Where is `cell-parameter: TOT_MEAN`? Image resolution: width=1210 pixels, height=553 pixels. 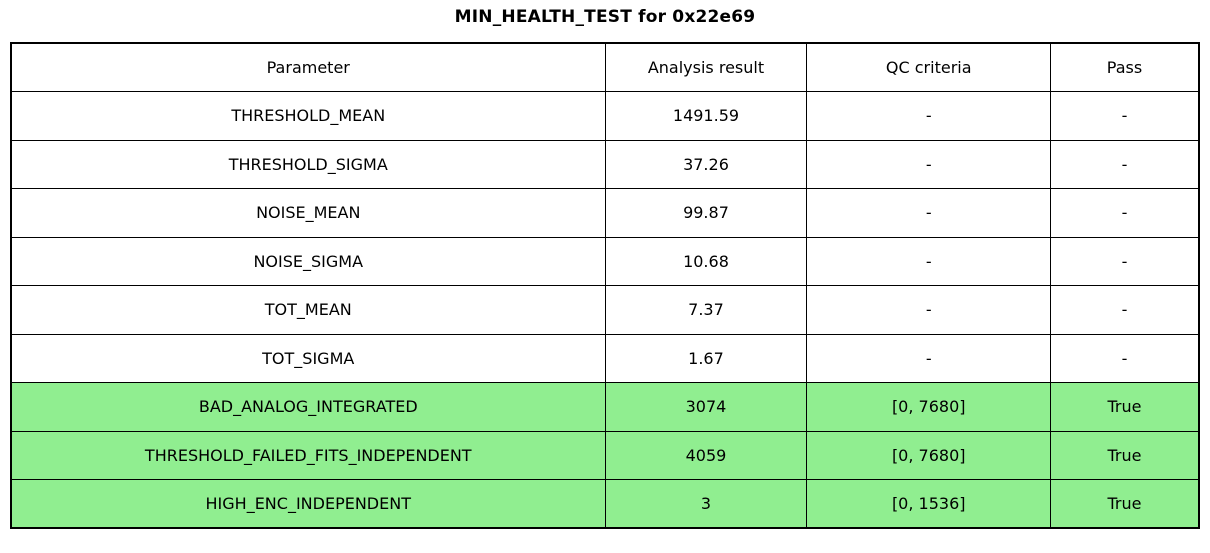
cell-parameter: TOT_MEAN is located at coordinates (308, 310).